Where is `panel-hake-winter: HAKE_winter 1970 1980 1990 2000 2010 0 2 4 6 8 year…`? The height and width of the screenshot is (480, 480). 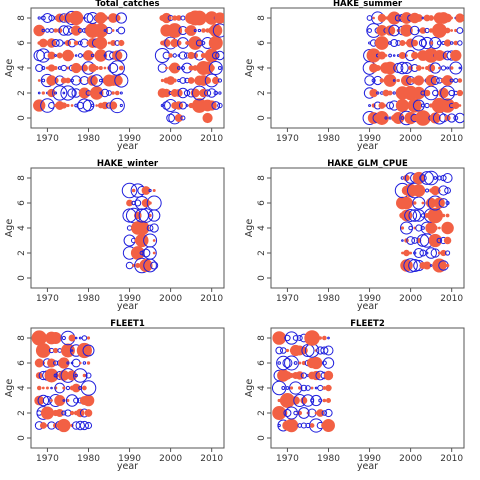
panel-hake-winter: HAKE_winter 1970 1980 1990 2000 2010 0 2 4 6 8 year… is located at coordinates (114, 235).